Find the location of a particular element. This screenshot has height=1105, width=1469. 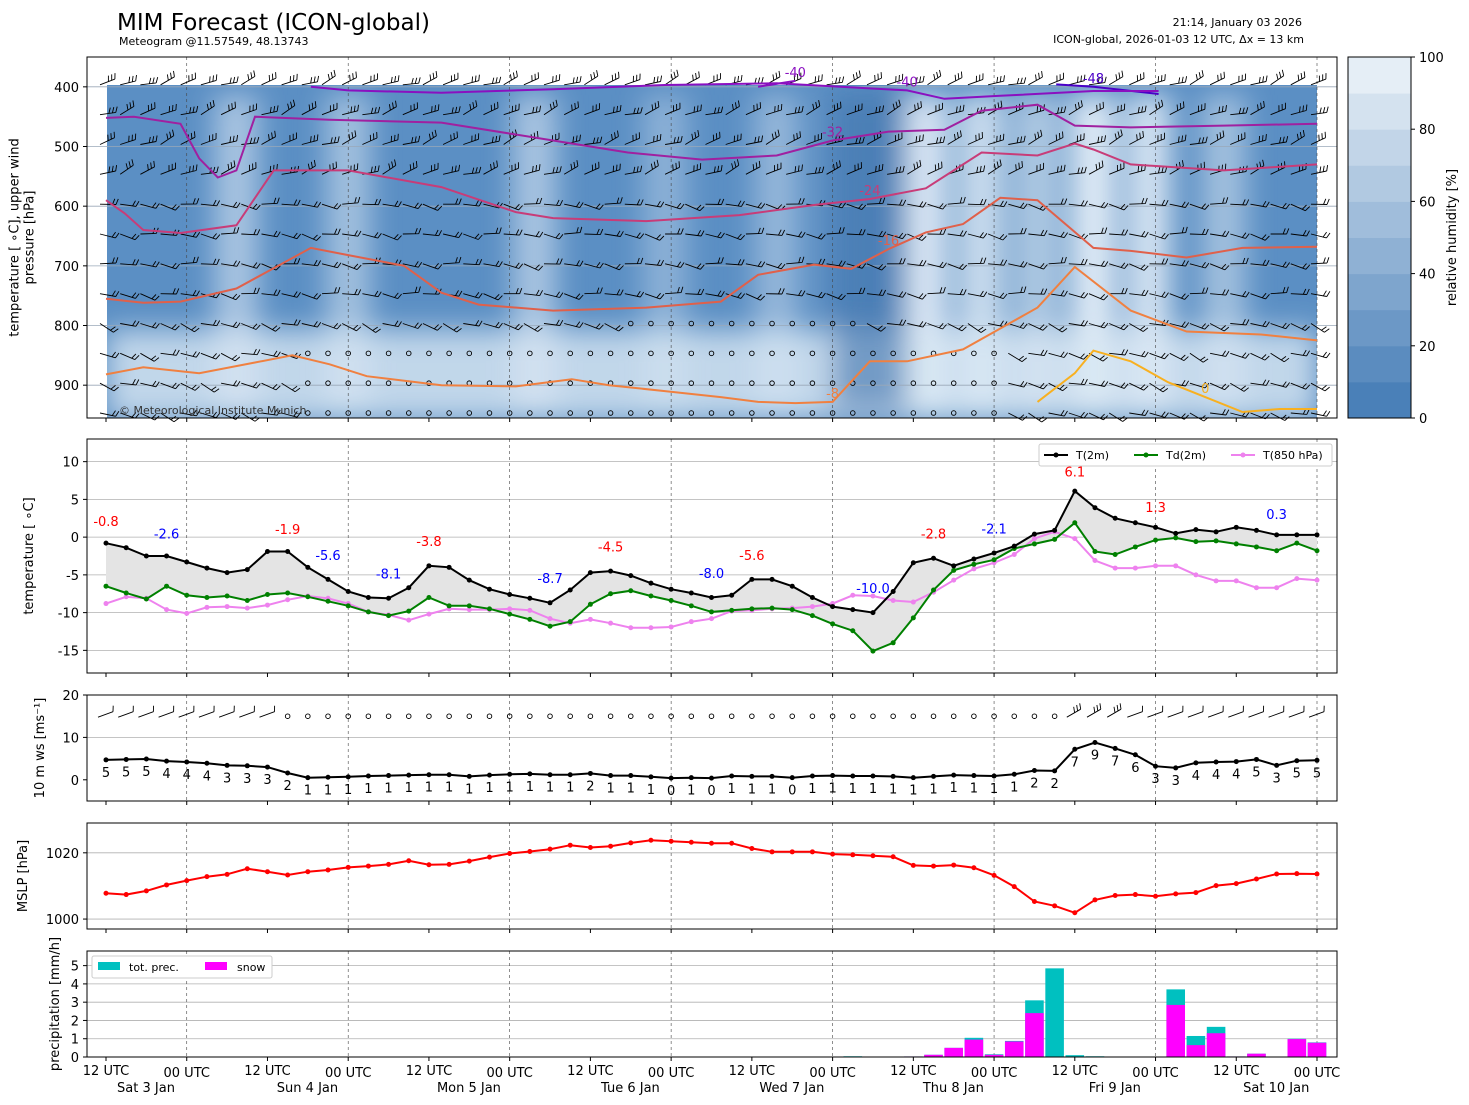

extreme-label: -8.7 is located at coordinates (549, 579).